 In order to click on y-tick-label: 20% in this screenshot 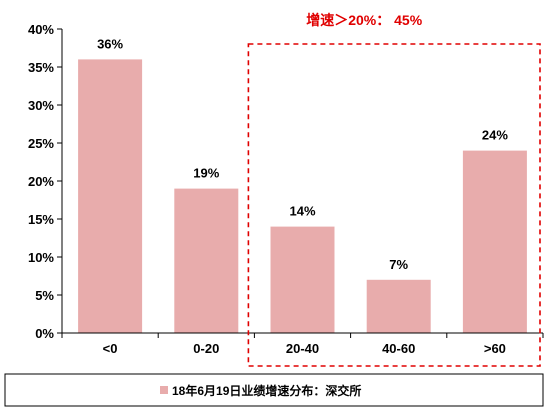, I will do `click(41, 181)`.